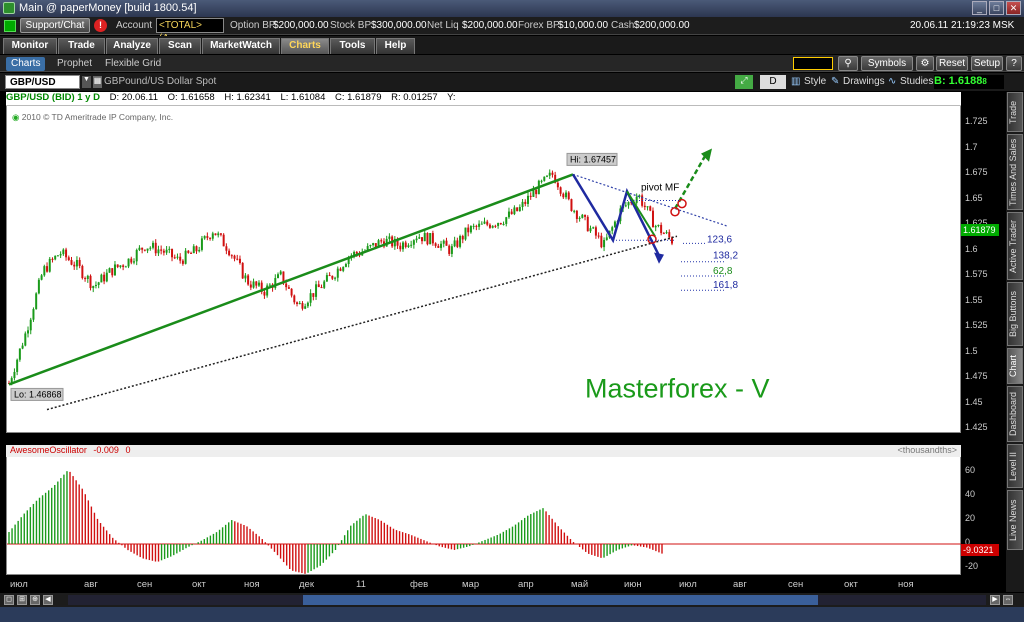  I want to click on support-chat-button: Support/Chat, so click(55, 25).